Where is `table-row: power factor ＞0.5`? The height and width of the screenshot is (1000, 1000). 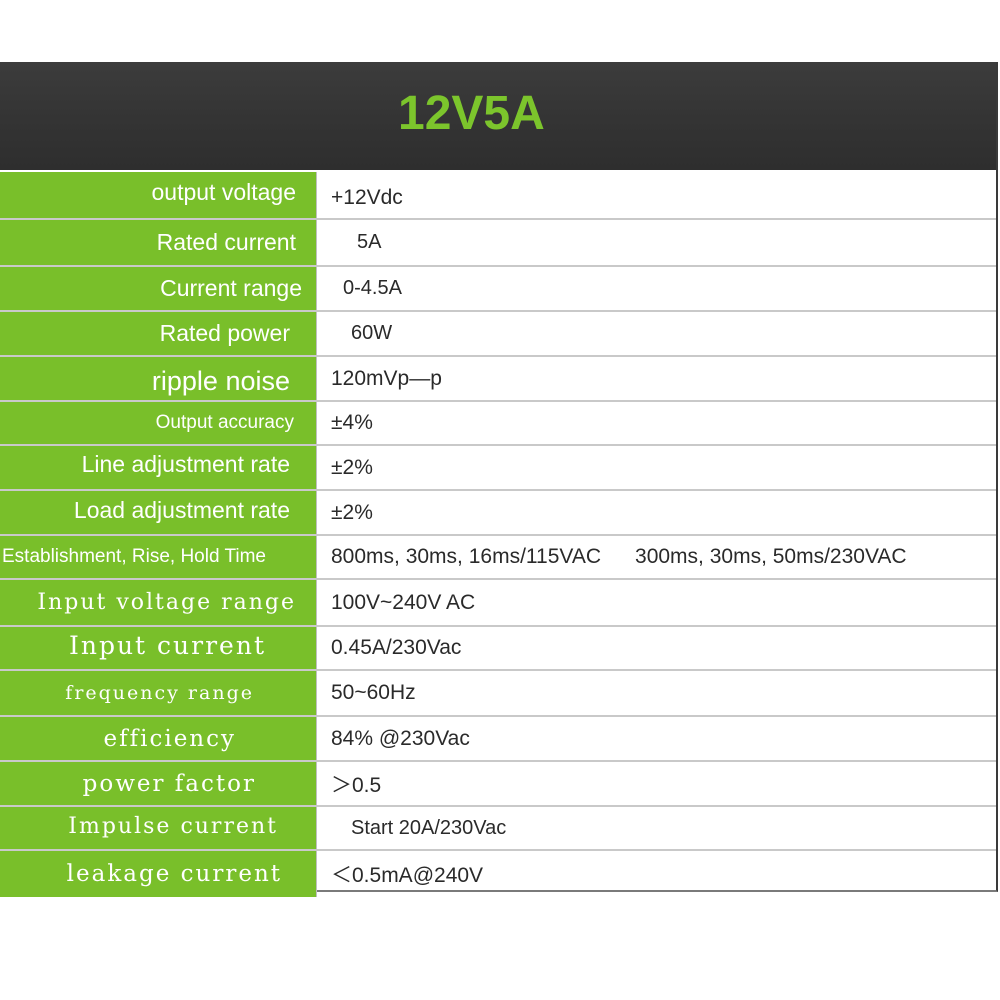
table-row: power factor ＞0.5 is located at coordinates (498, 782).